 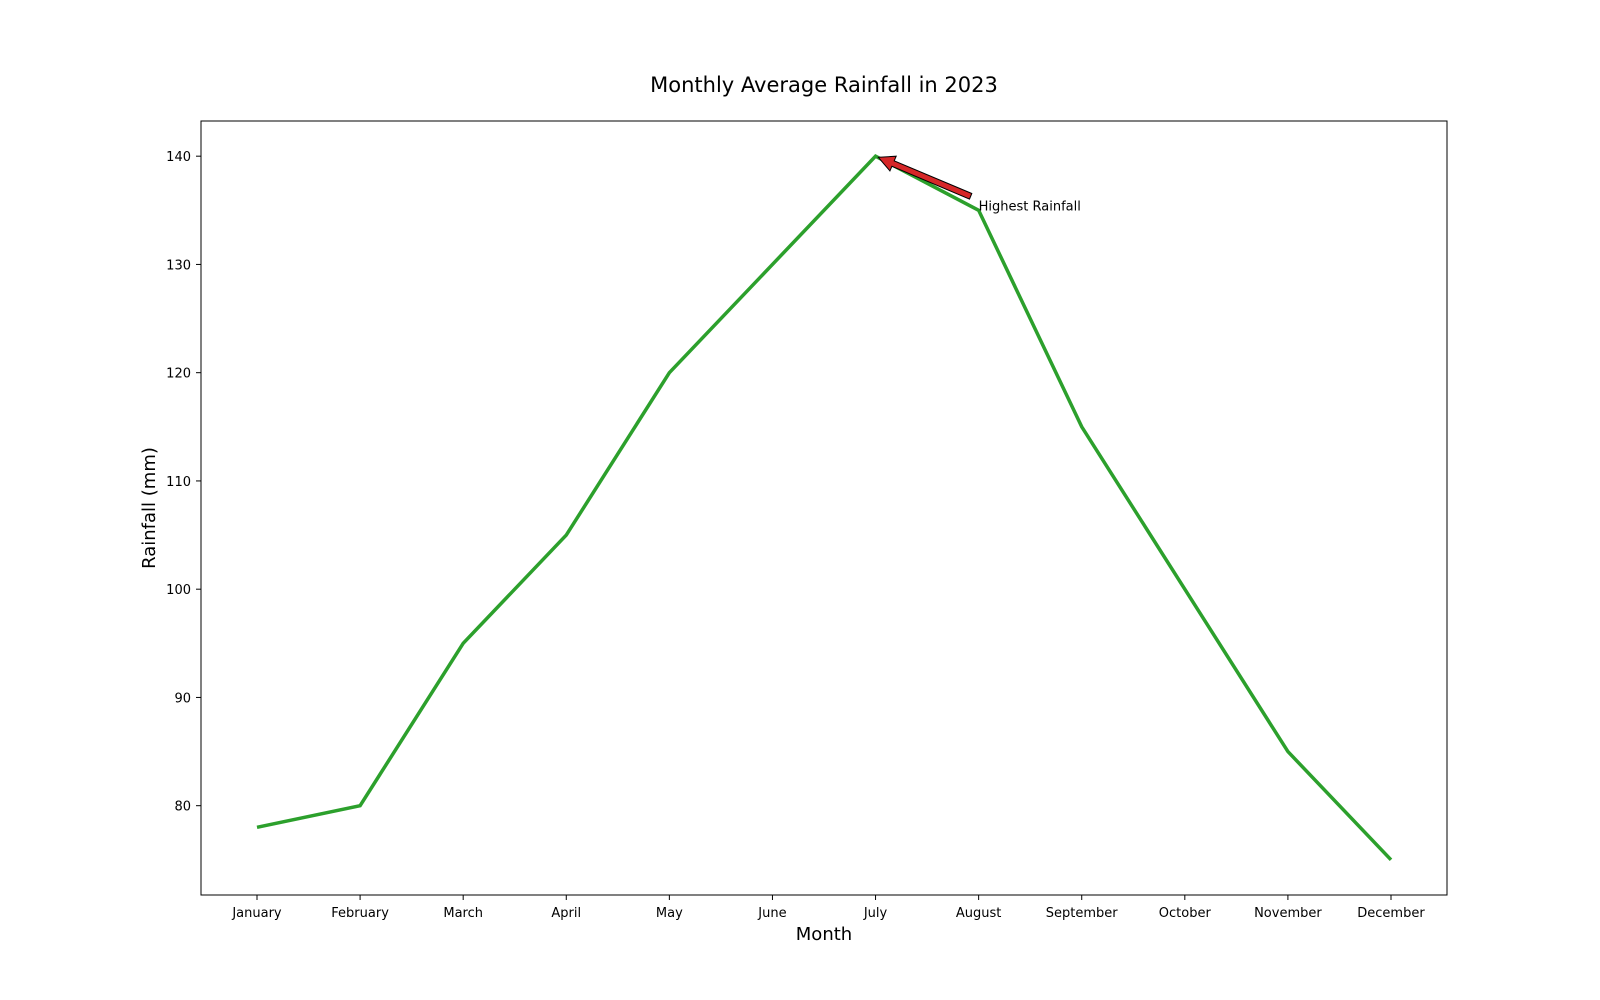 I want to click on x-tick-label: July, so click(x=875, y=913).